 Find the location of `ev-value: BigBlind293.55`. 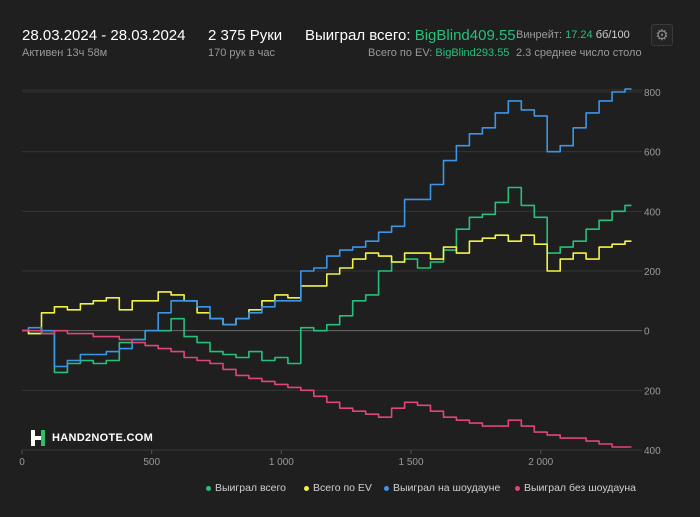

ev-value: BigBlind293.55 is located at coordinates (472, 53).